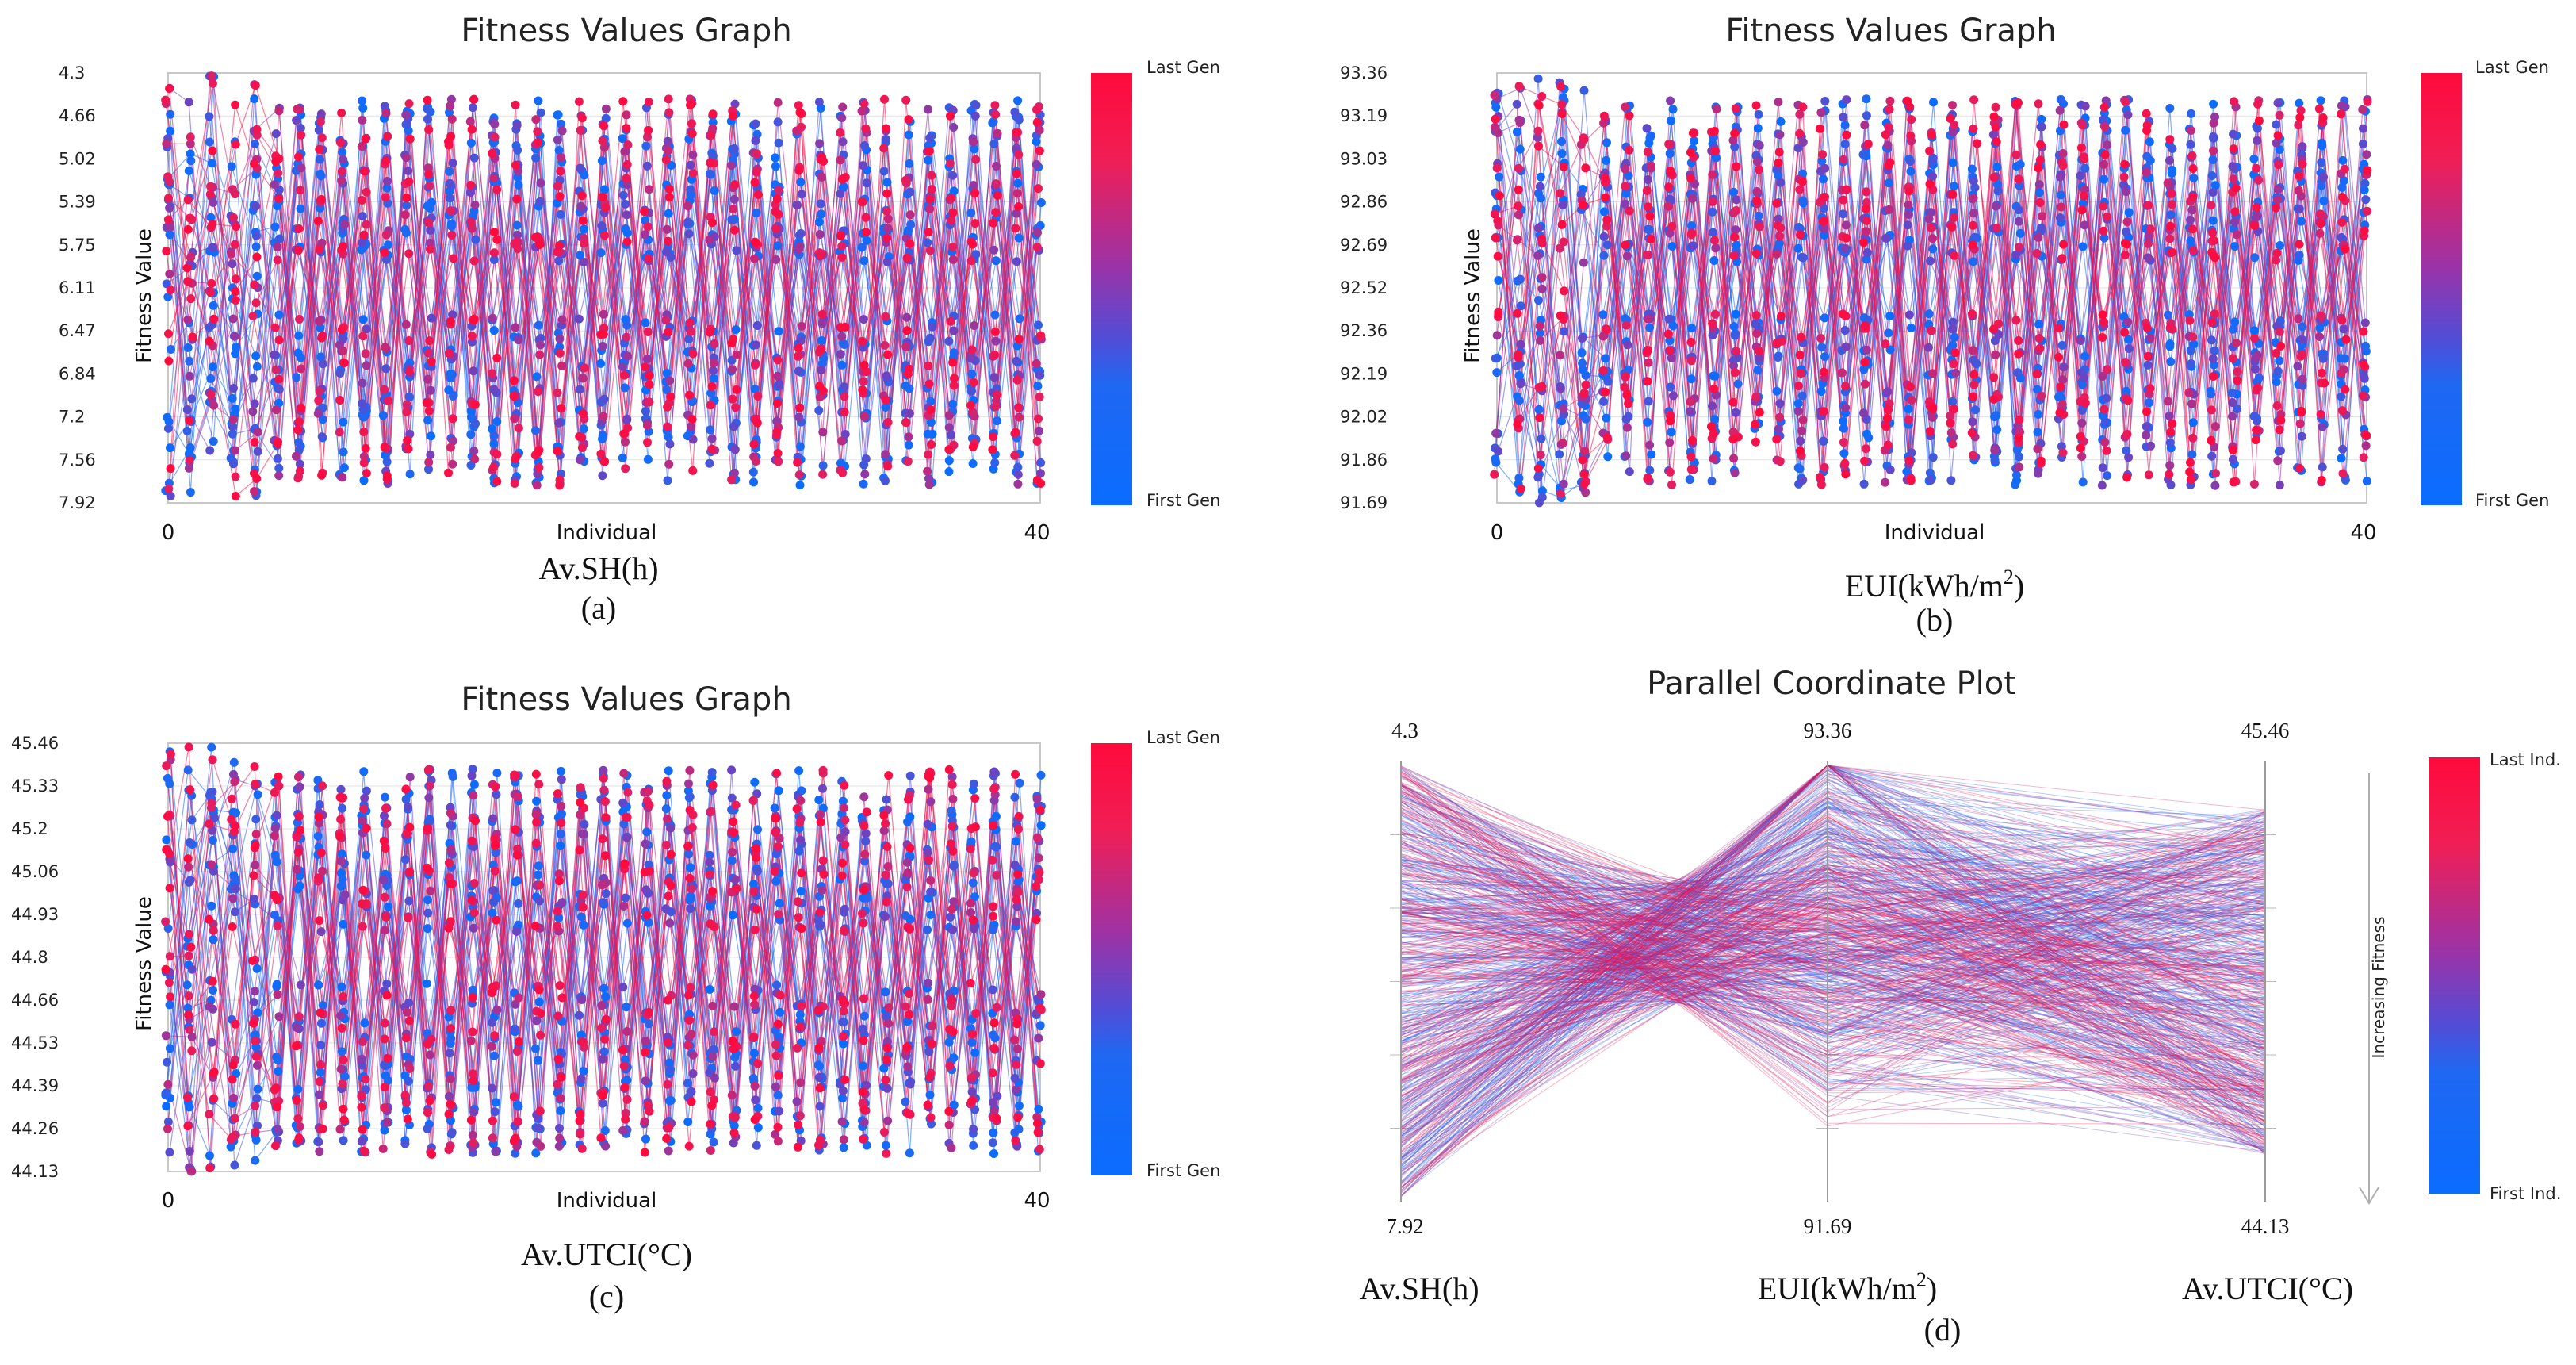 This screenshot has height=1365, width=2576. Describe the element at coordinates (1364, 373) in the screenshot. I see `panel-b-ytick-label: 92.19` at that location.